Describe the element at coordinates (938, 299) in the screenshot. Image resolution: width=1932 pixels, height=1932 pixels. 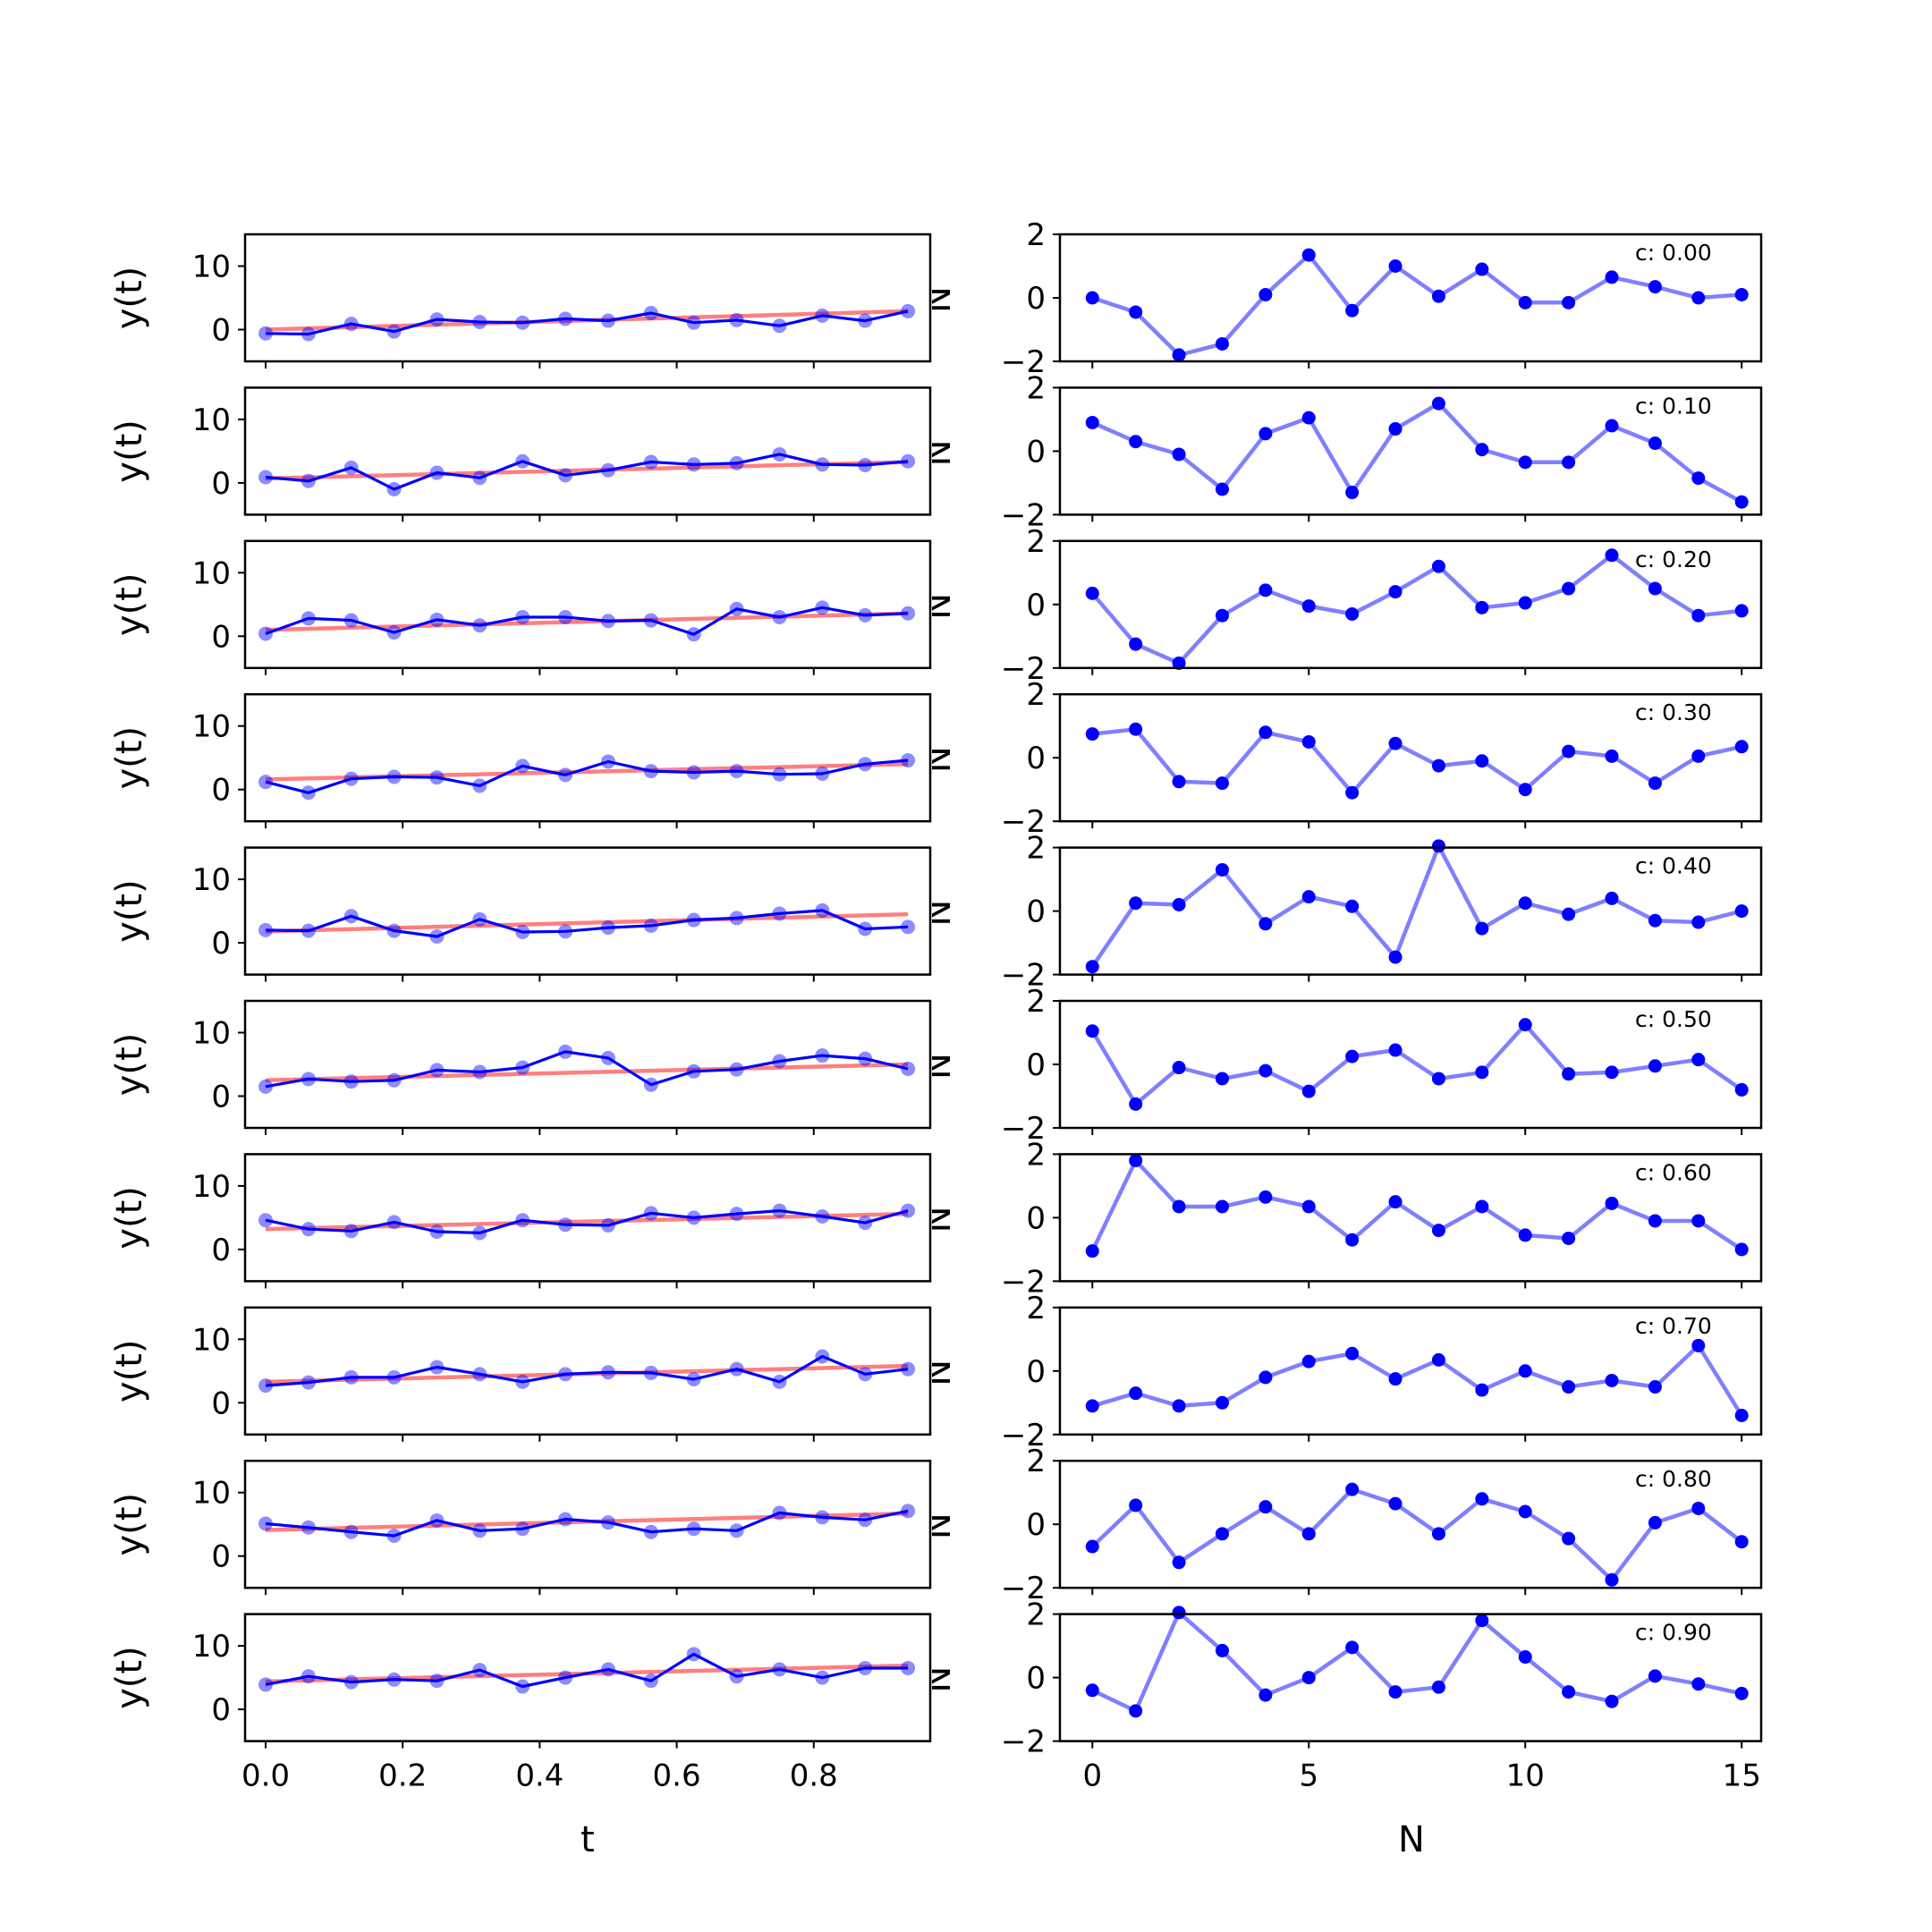
I see `right-y-axis-title: N` at that location.